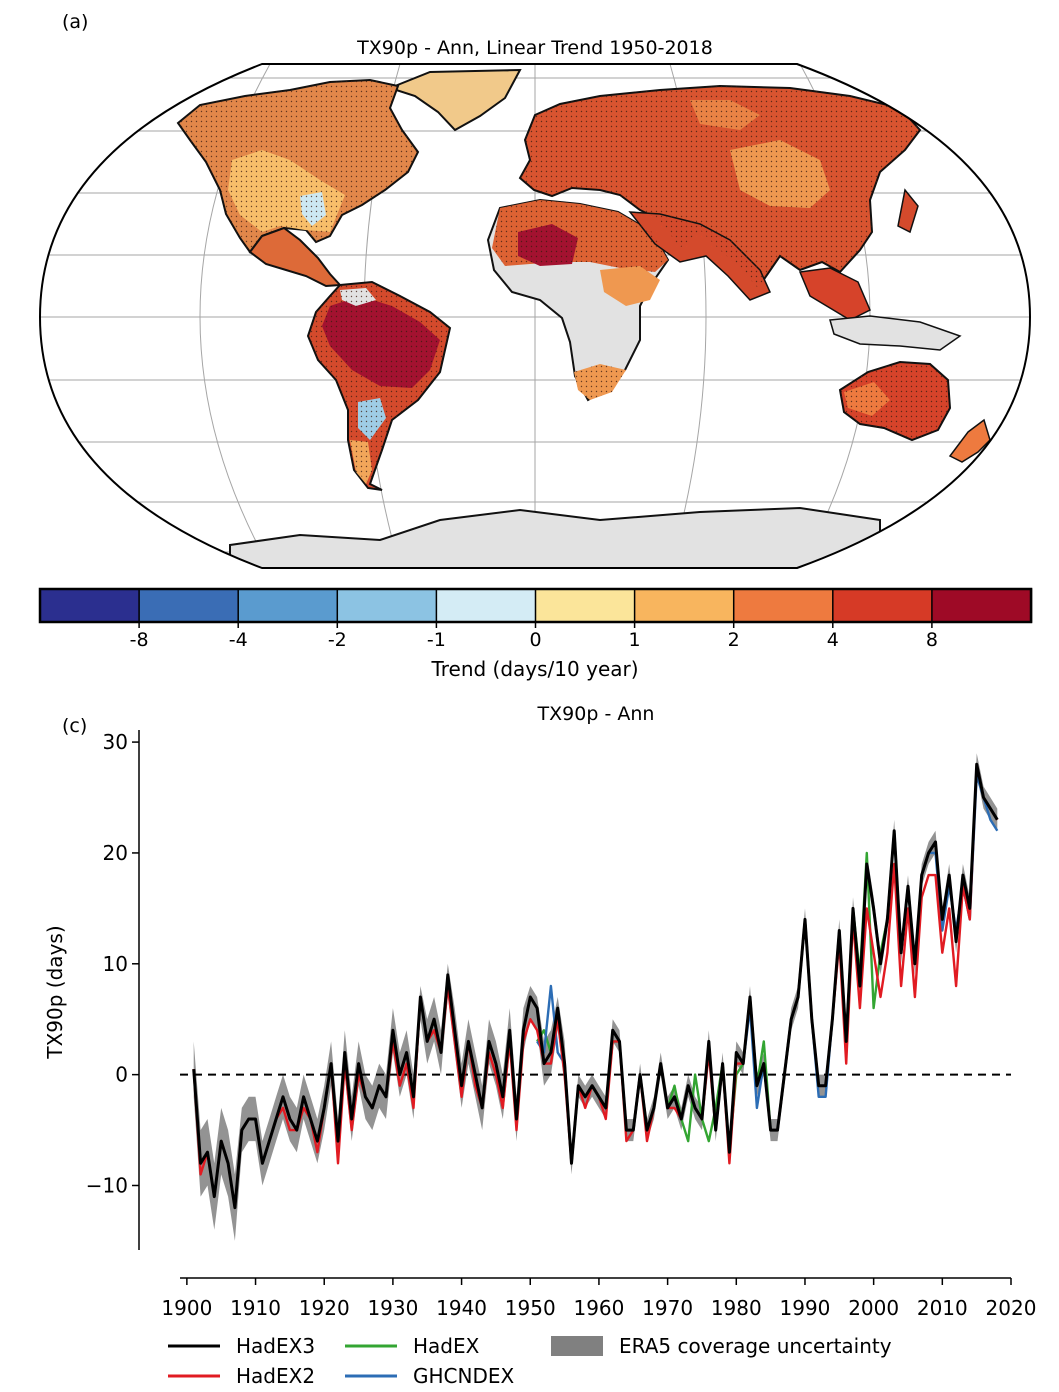 This screenshot has width=1059, height=1392. What do you see at coordinates (115, 964) in the screenshot?
I see `y-tick-label: 10` at bounding box center [115, 964].